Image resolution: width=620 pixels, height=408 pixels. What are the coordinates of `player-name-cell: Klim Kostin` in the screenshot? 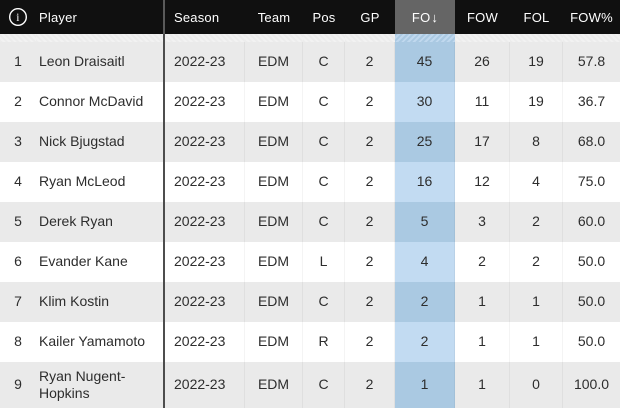 It's located at (100, 302).